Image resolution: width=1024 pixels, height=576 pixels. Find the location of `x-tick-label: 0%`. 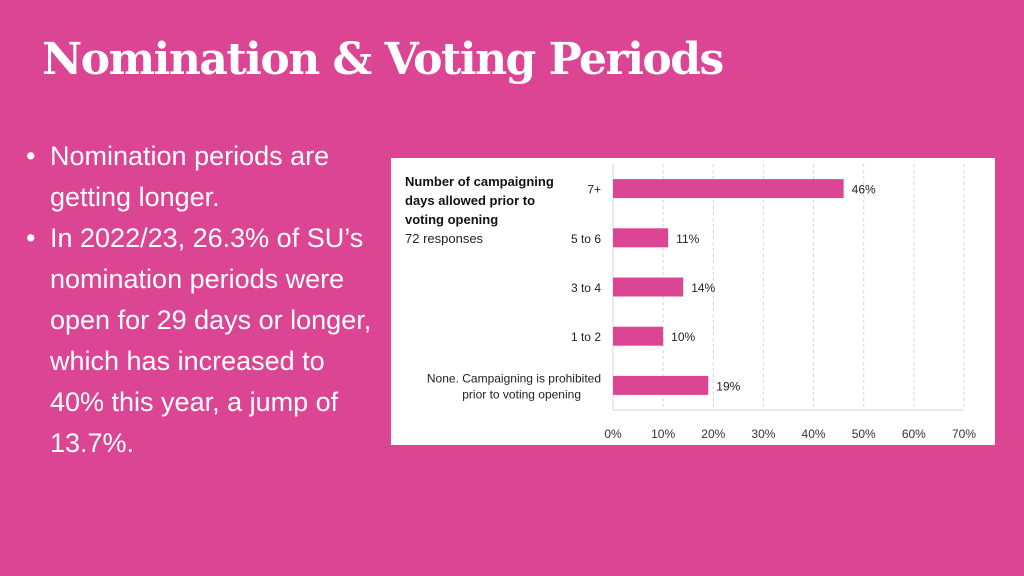

x-tick-label: 0% is located at coordinates (613, 434).